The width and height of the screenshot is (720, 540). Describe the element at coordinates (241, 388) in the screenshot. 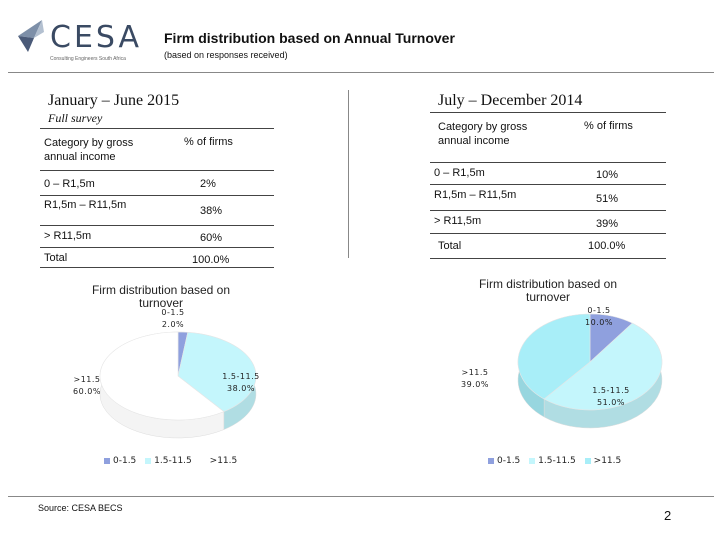

I see `left-label-1-value: 38.0%` at that location.